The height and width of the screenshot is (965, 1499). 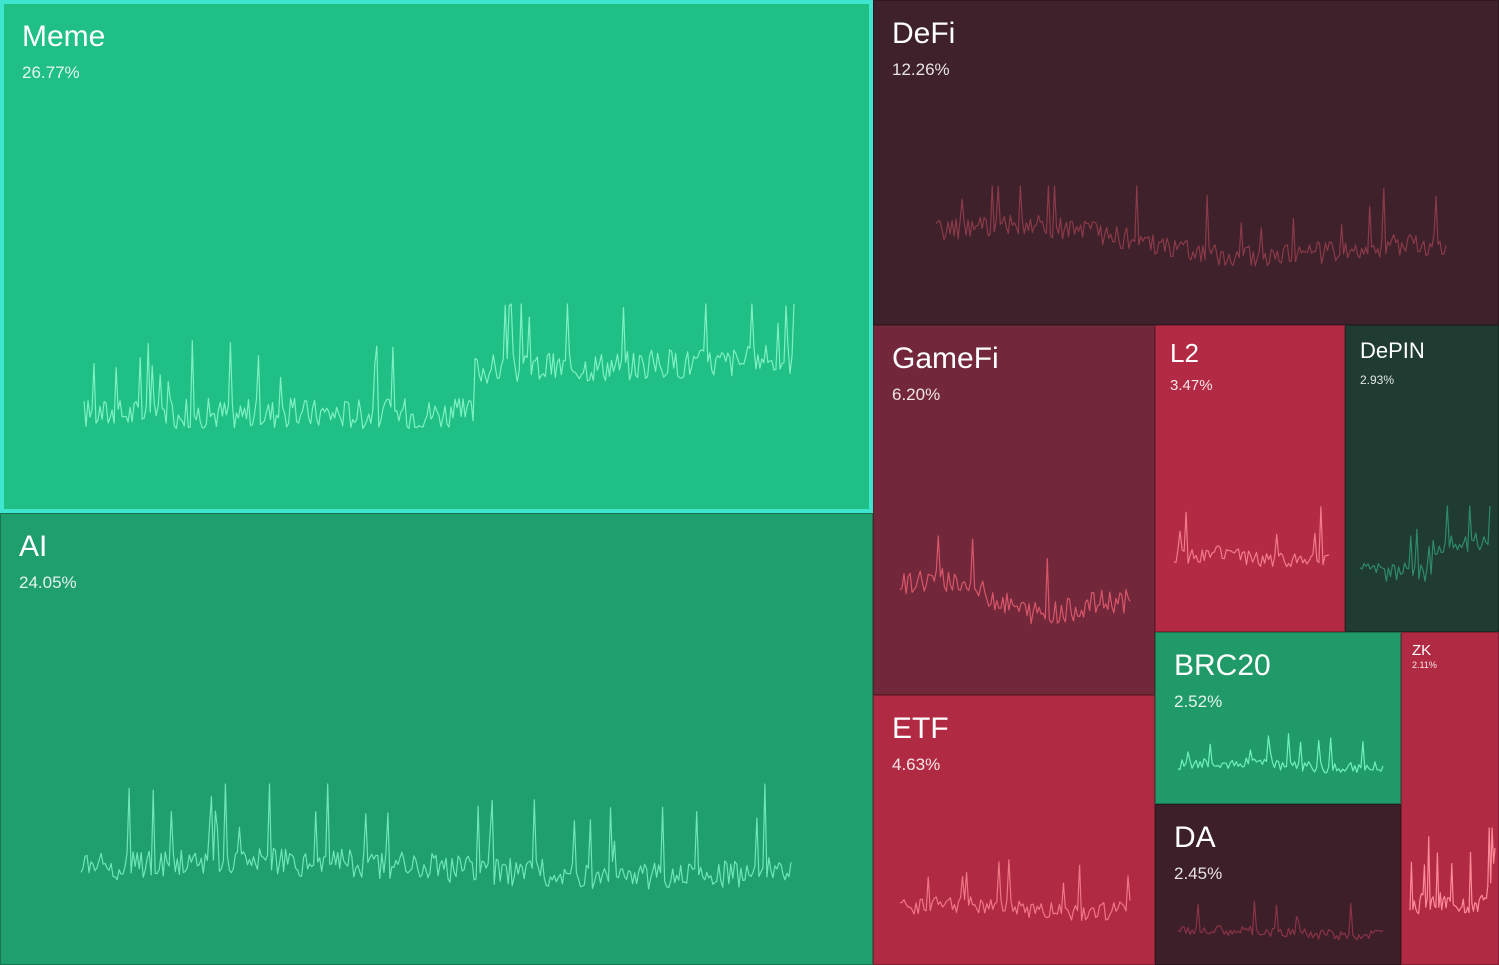 I want to click on treemap-tile-etf: ETF 4.63%, so click(x=1014, y=830).